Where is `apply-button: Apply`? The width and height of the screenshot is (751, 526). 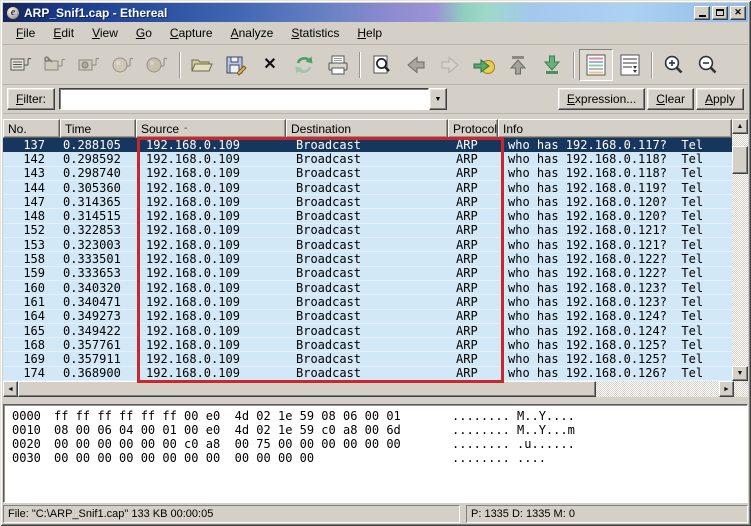
apply-button: Apply is located at coordinates (719, 99).